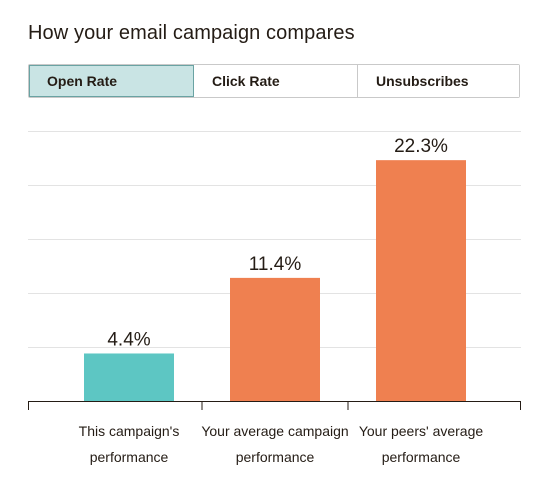 This screenshot has height=479, width=539. What do you see at coordinates (111, 81) in the screenshot?
I see `tab-open-rate: Open Rate` at bounding box center [111, 81].